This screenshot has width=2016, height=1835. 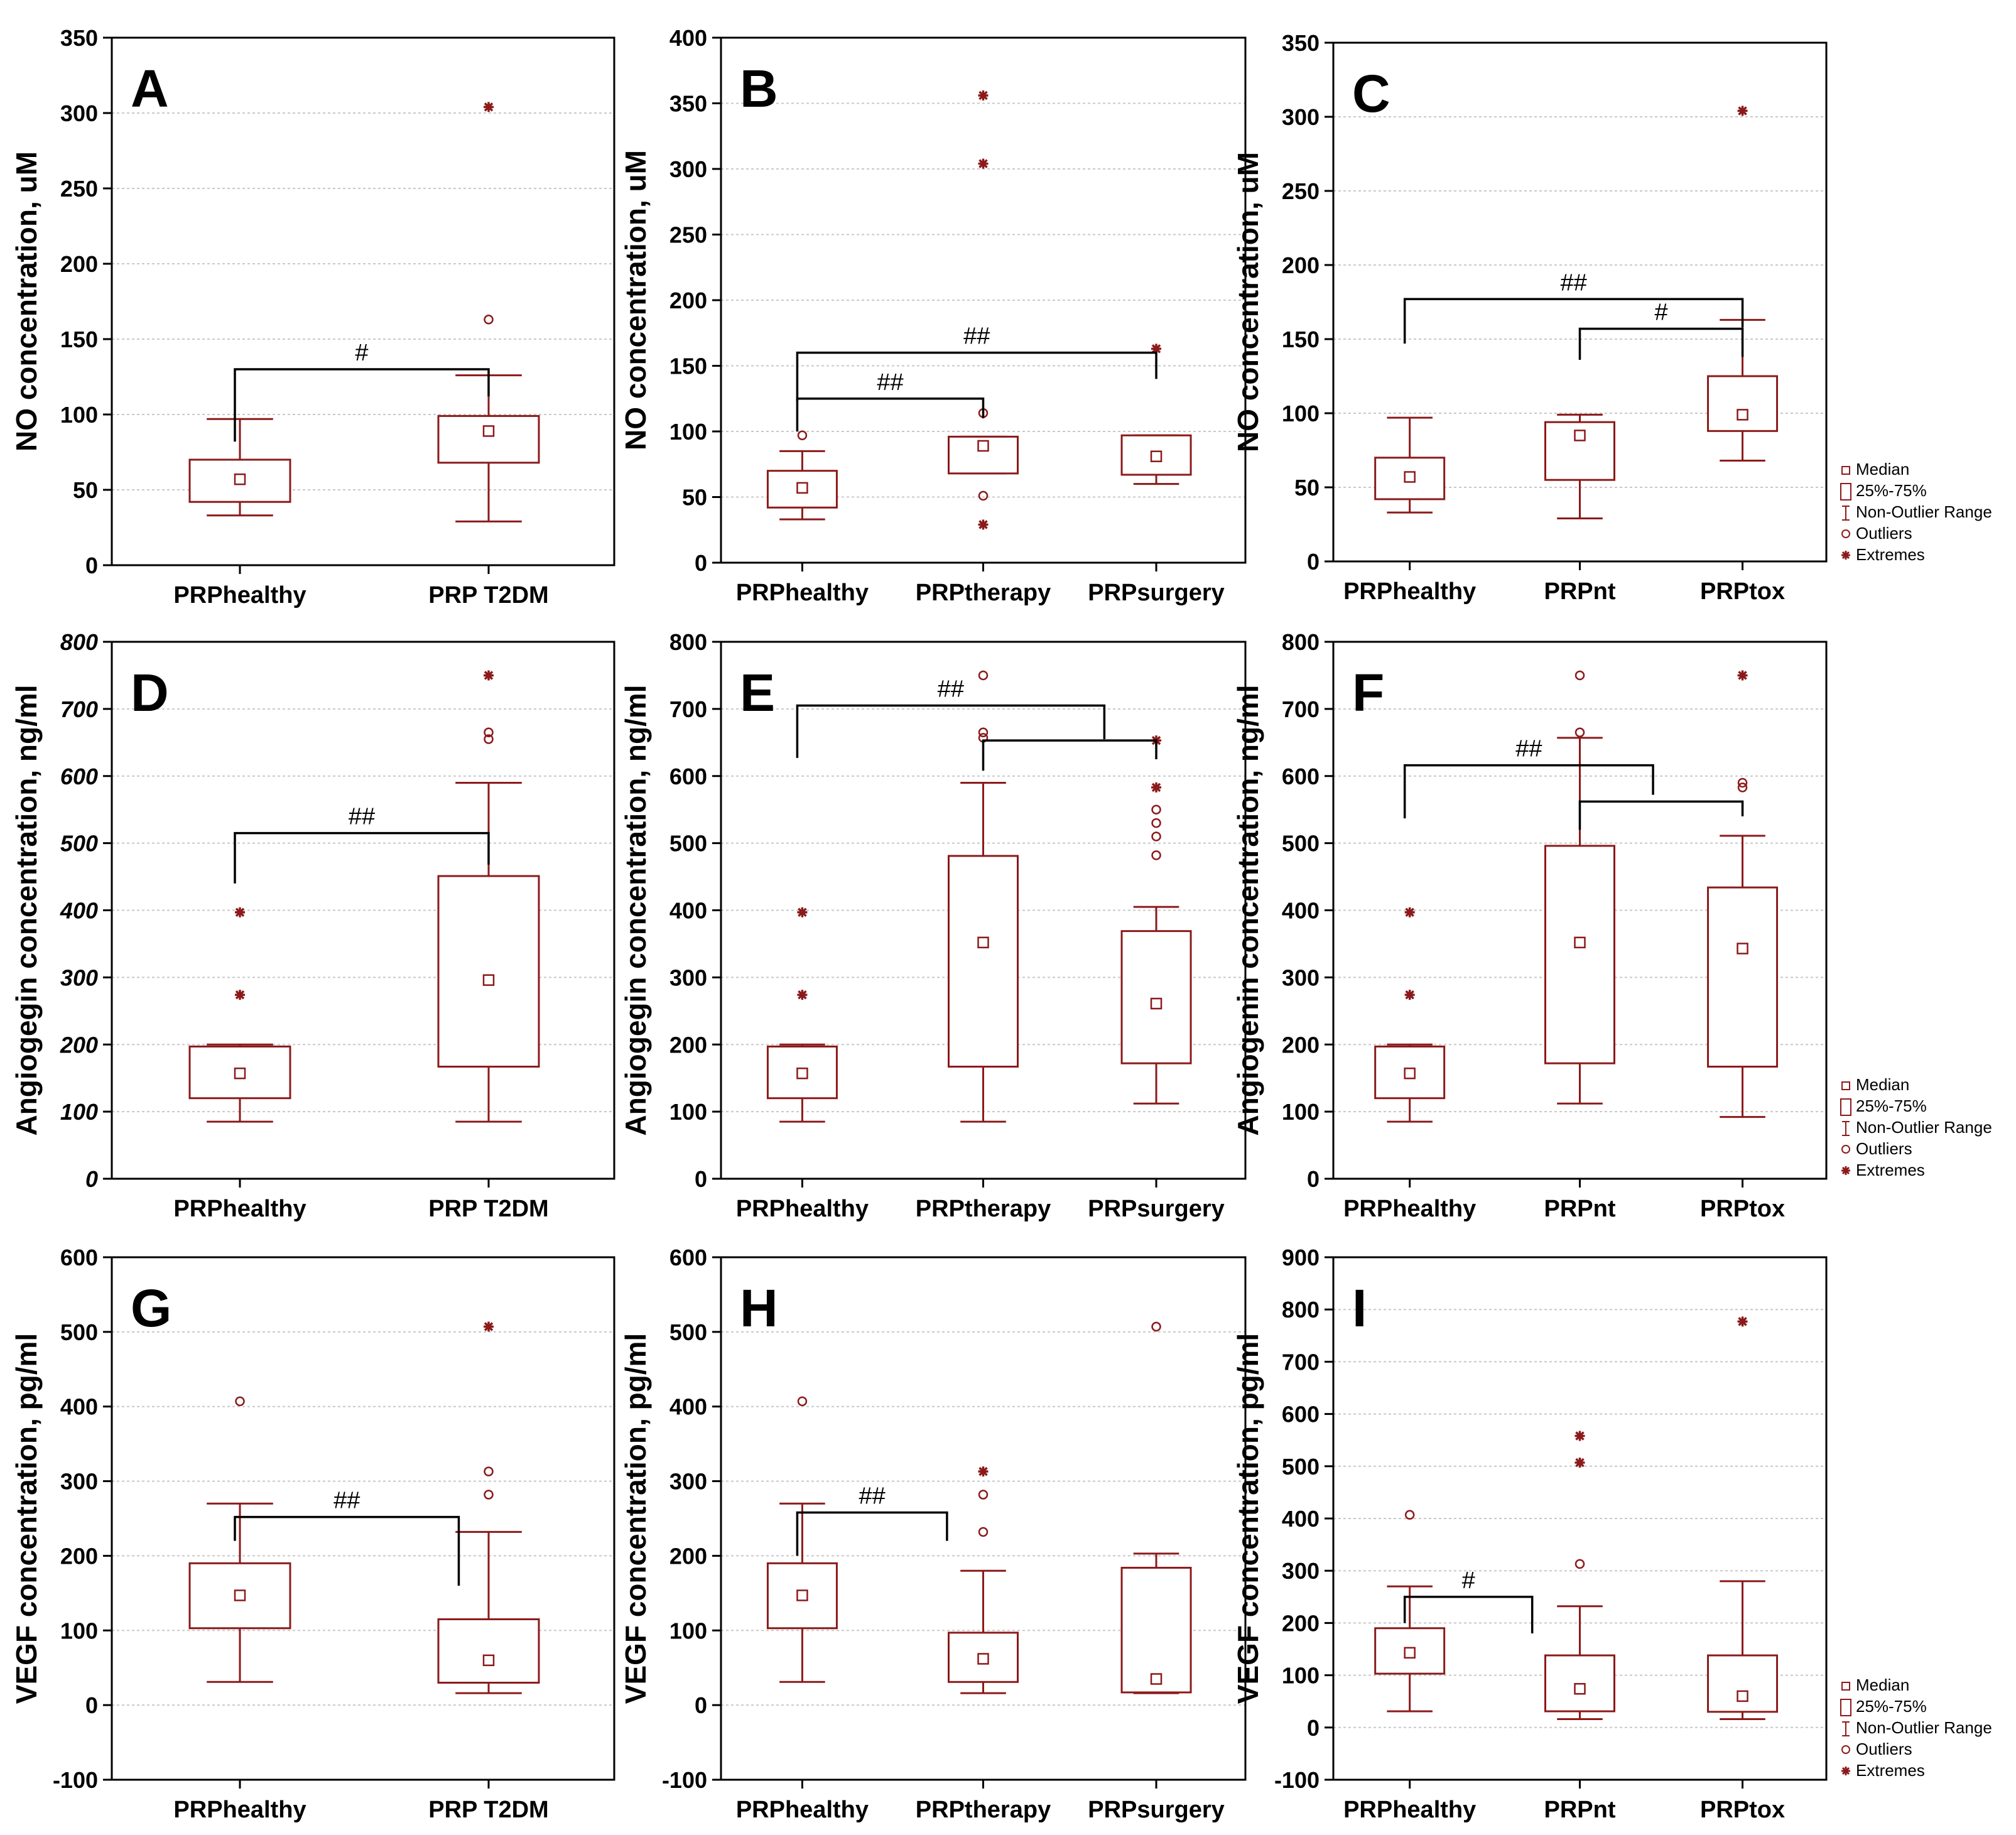 I want to click on legend-median-swatch, so click(x=1845, y=1686).